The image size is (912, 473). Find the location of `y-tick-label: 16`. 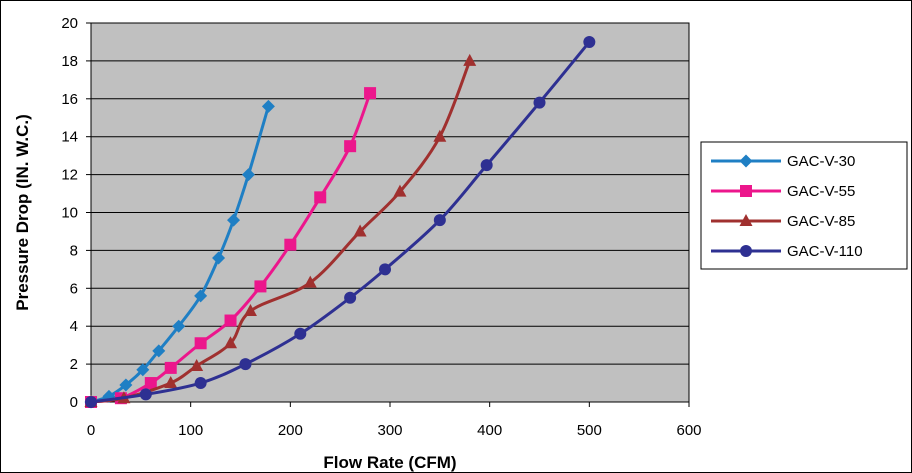

y-tick-label: 16 is located at coordinates (69, 99).